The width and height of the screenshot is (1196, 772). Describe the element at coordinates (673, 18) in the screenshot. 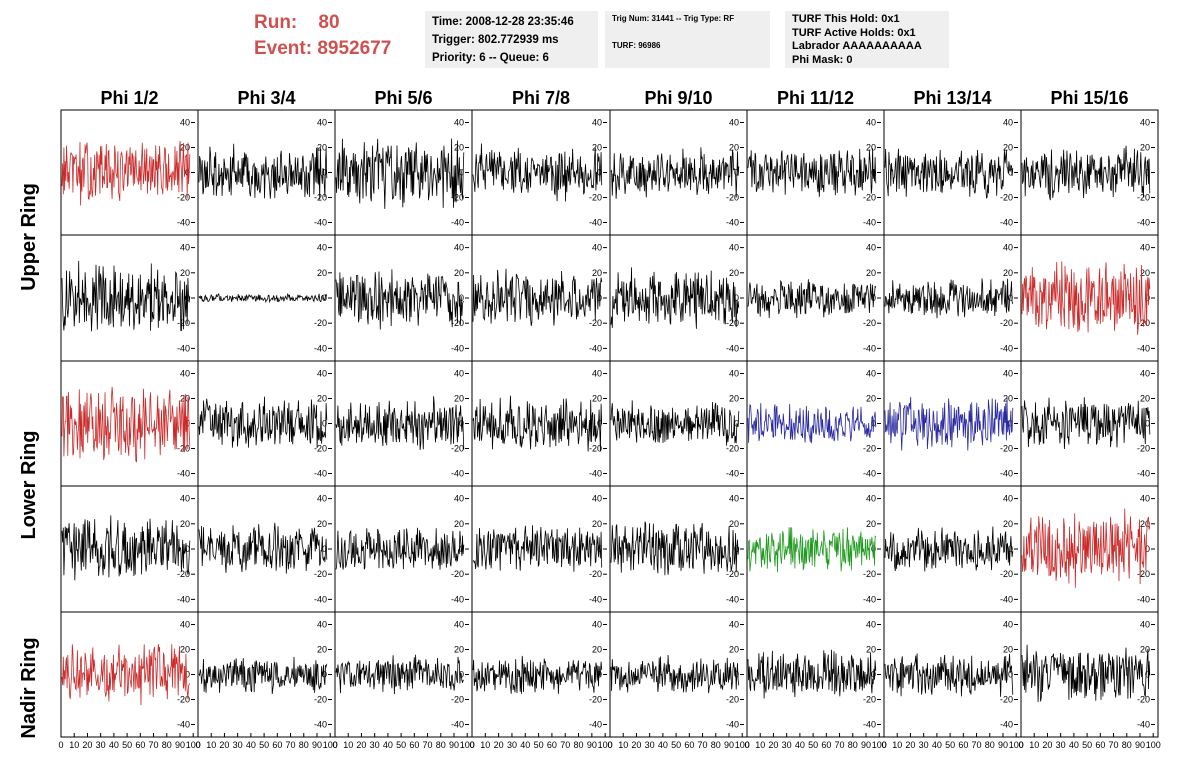

I see `trig-num-text: Trig Num: 31441 -- Trig Type: RF` at that location.